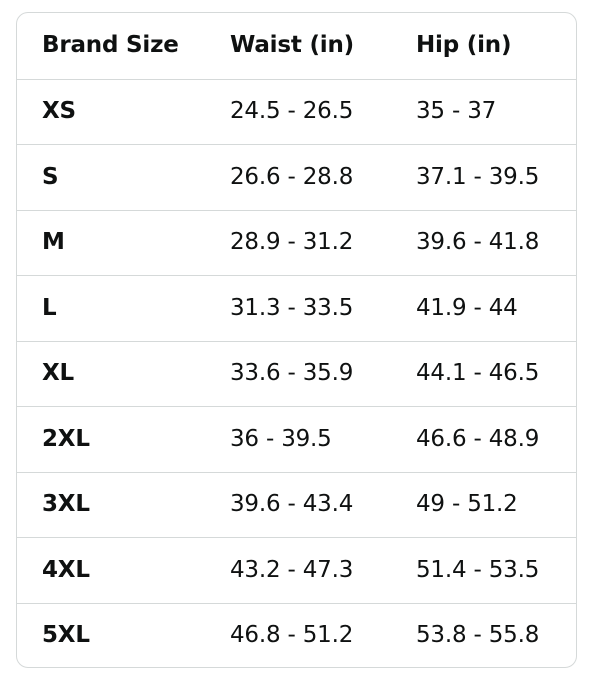 The image size is (601, 683). Describe the element at coordinates (478, 176) in the screenshot. I see `hip-cell: 37.1 - 39.5` at that location.